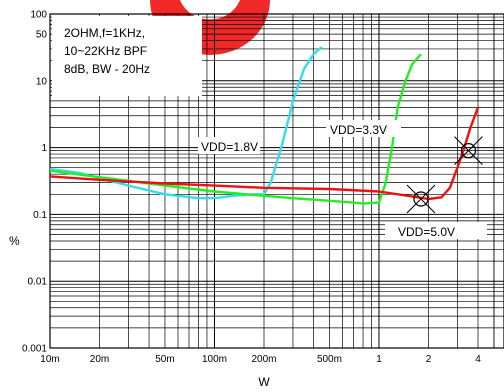 The height and width of the screenshot is (392, 504). I want to click on markers, so click(444, 175).